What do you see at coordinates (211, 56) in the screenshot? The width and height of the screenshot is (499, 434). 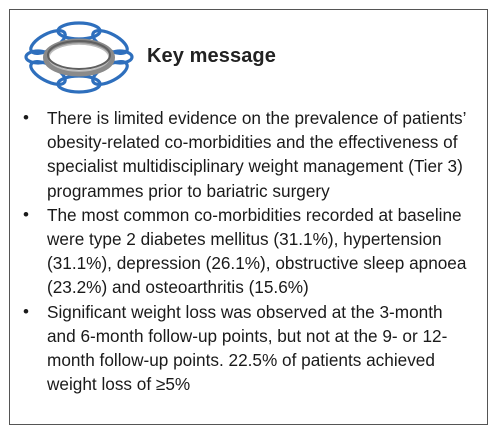 I see `key-message-title: Key message` at bounding box center [211, 56].